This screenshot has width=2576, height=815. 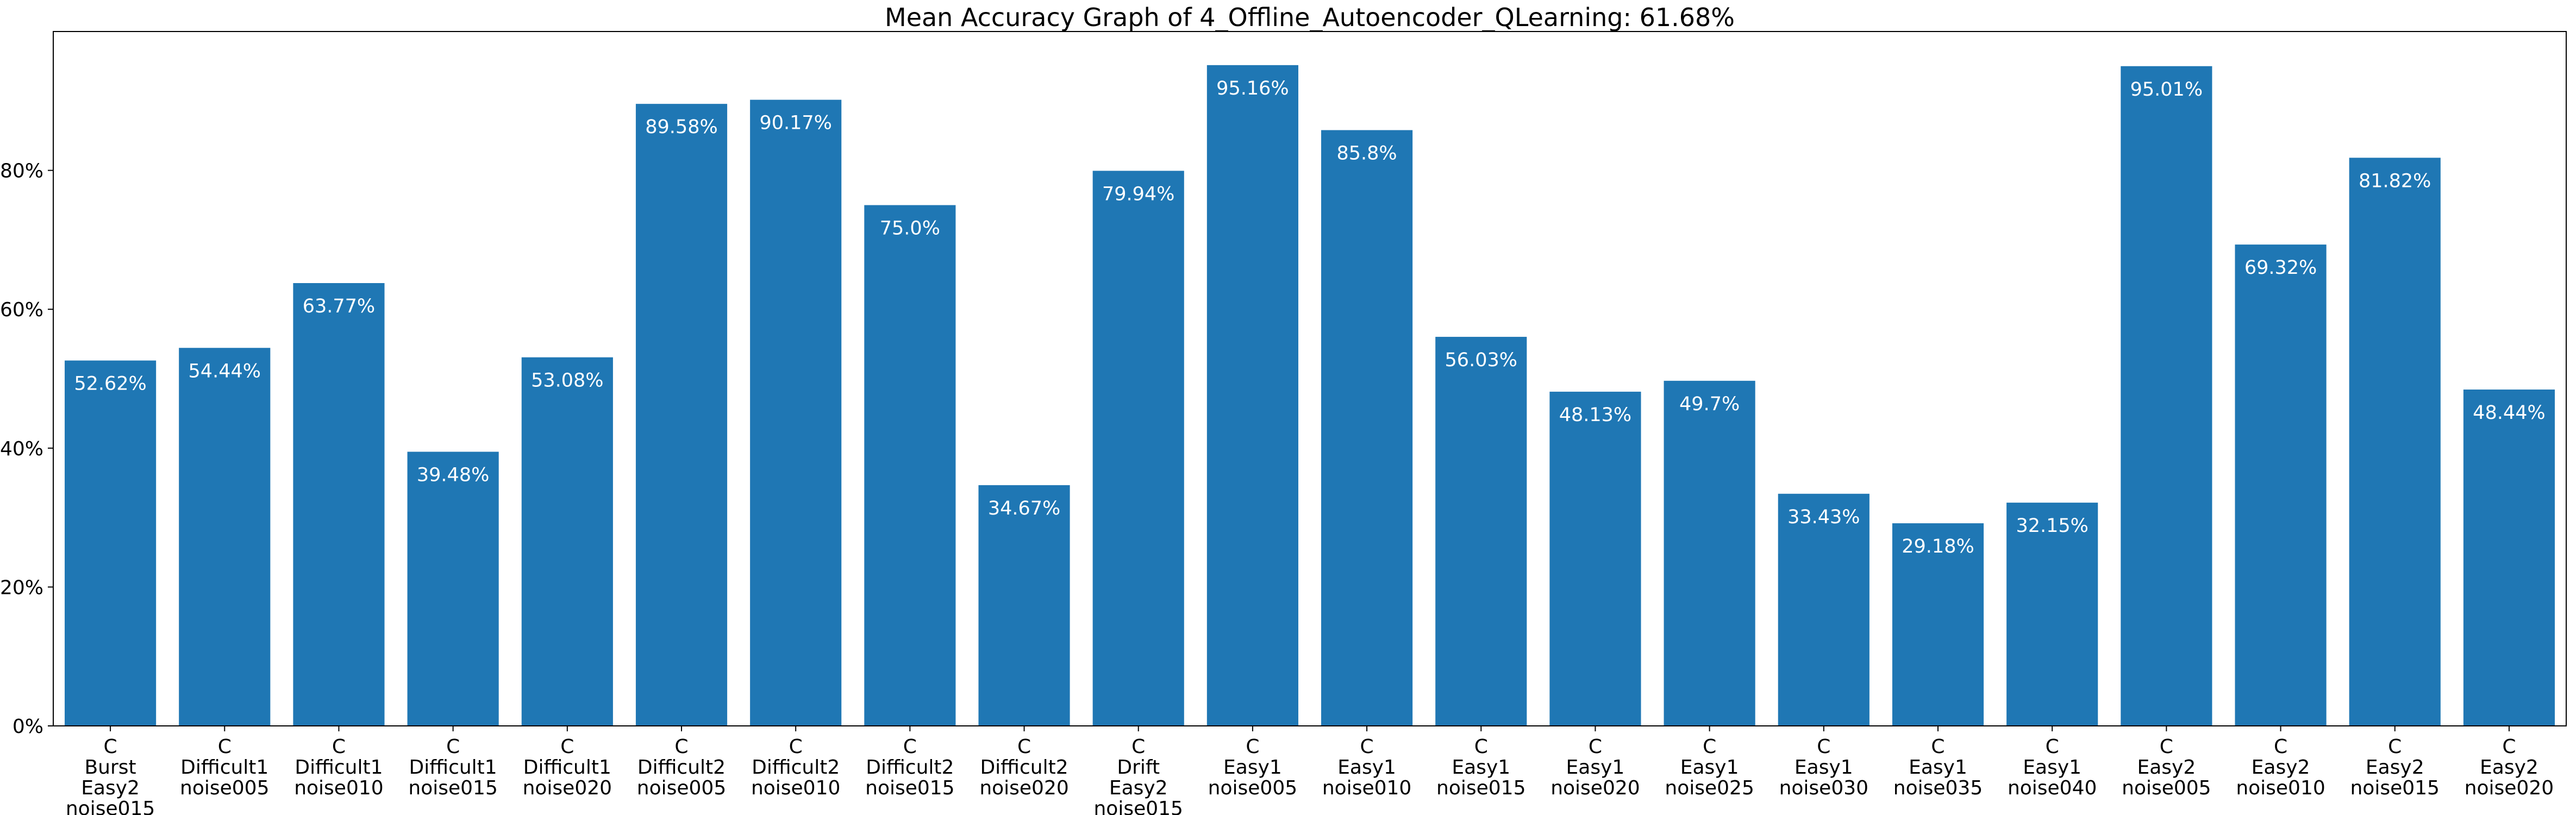 What do you see at coordinates (2280, 268) in the screenshot?
I see `bar-value-label: 69.32%` at bounding box center [2280, 268].